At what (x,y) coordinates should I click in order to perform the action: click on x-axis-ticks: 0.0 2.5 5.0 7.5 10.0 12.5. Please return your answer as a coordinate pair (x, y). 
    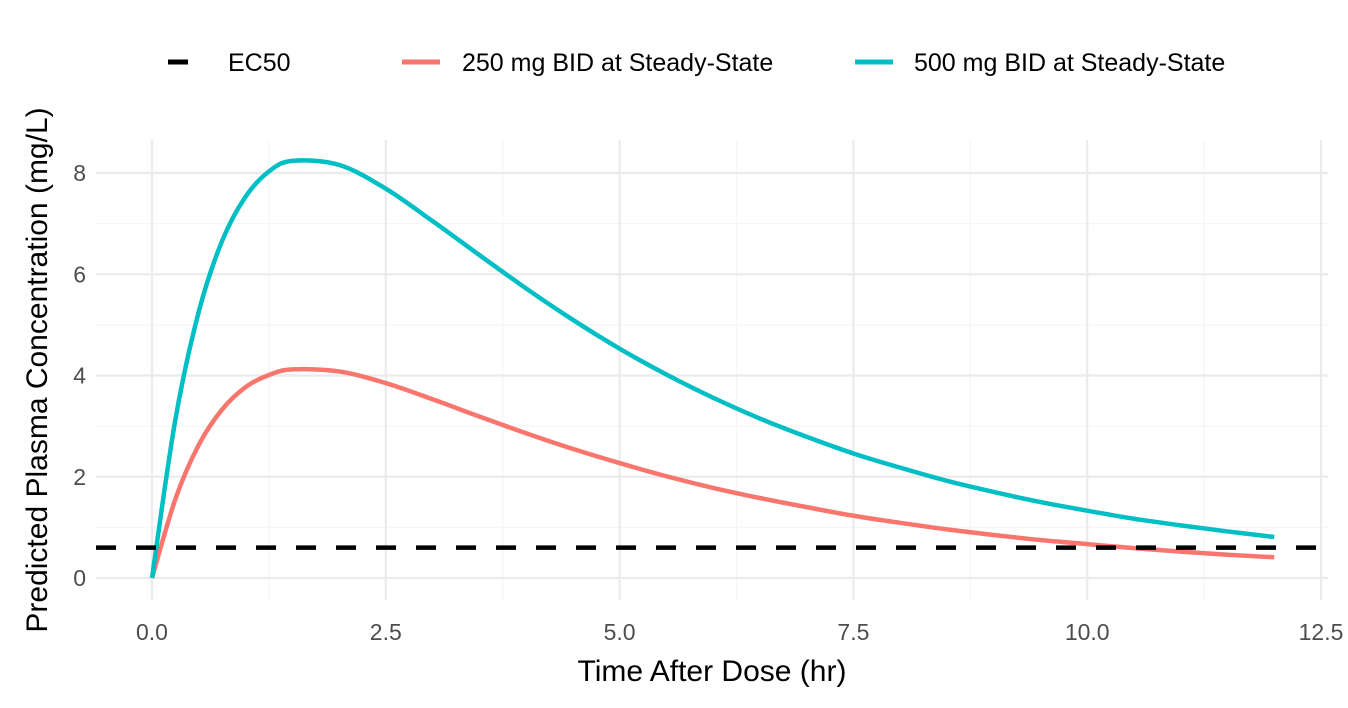
    Looking at the image, I should click on (739, 632).